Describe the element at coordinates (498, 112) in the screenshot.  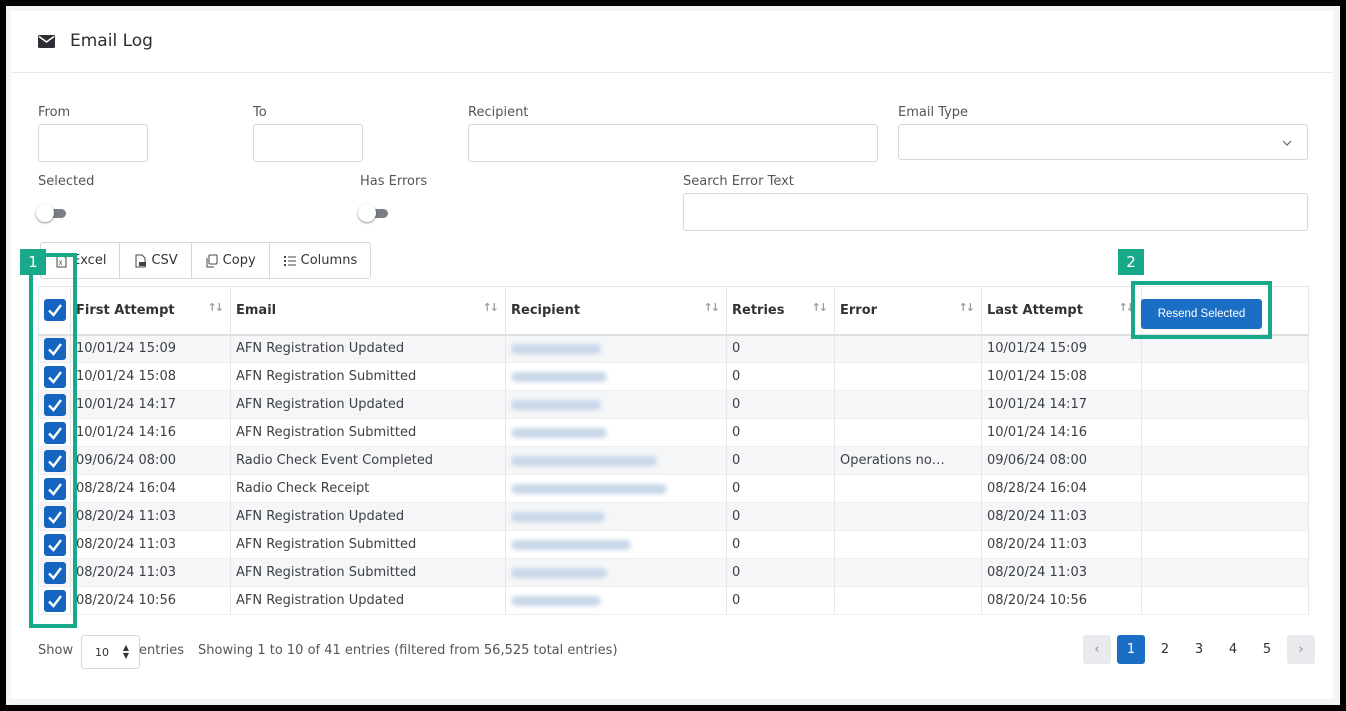
I see `recipient-label: Recipient` at that location.